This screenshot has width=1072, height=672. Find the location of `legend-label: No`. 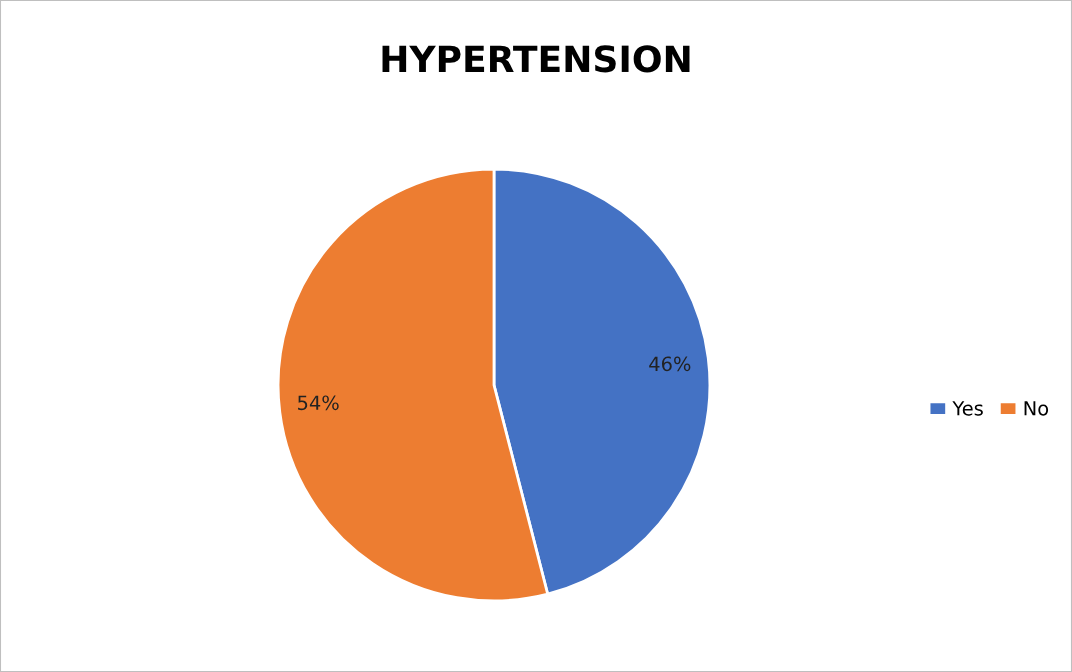

legend-label: No is located at coordinates (1036, 408).